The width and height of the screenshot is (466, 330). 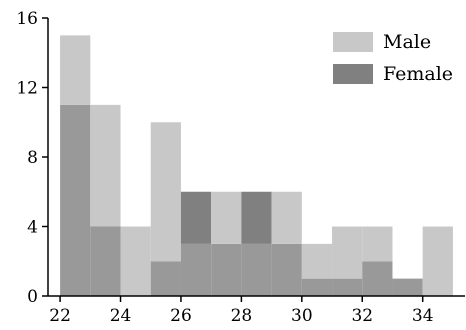 I want to click on x-tick-label: 28, so click(x=242, y=316).